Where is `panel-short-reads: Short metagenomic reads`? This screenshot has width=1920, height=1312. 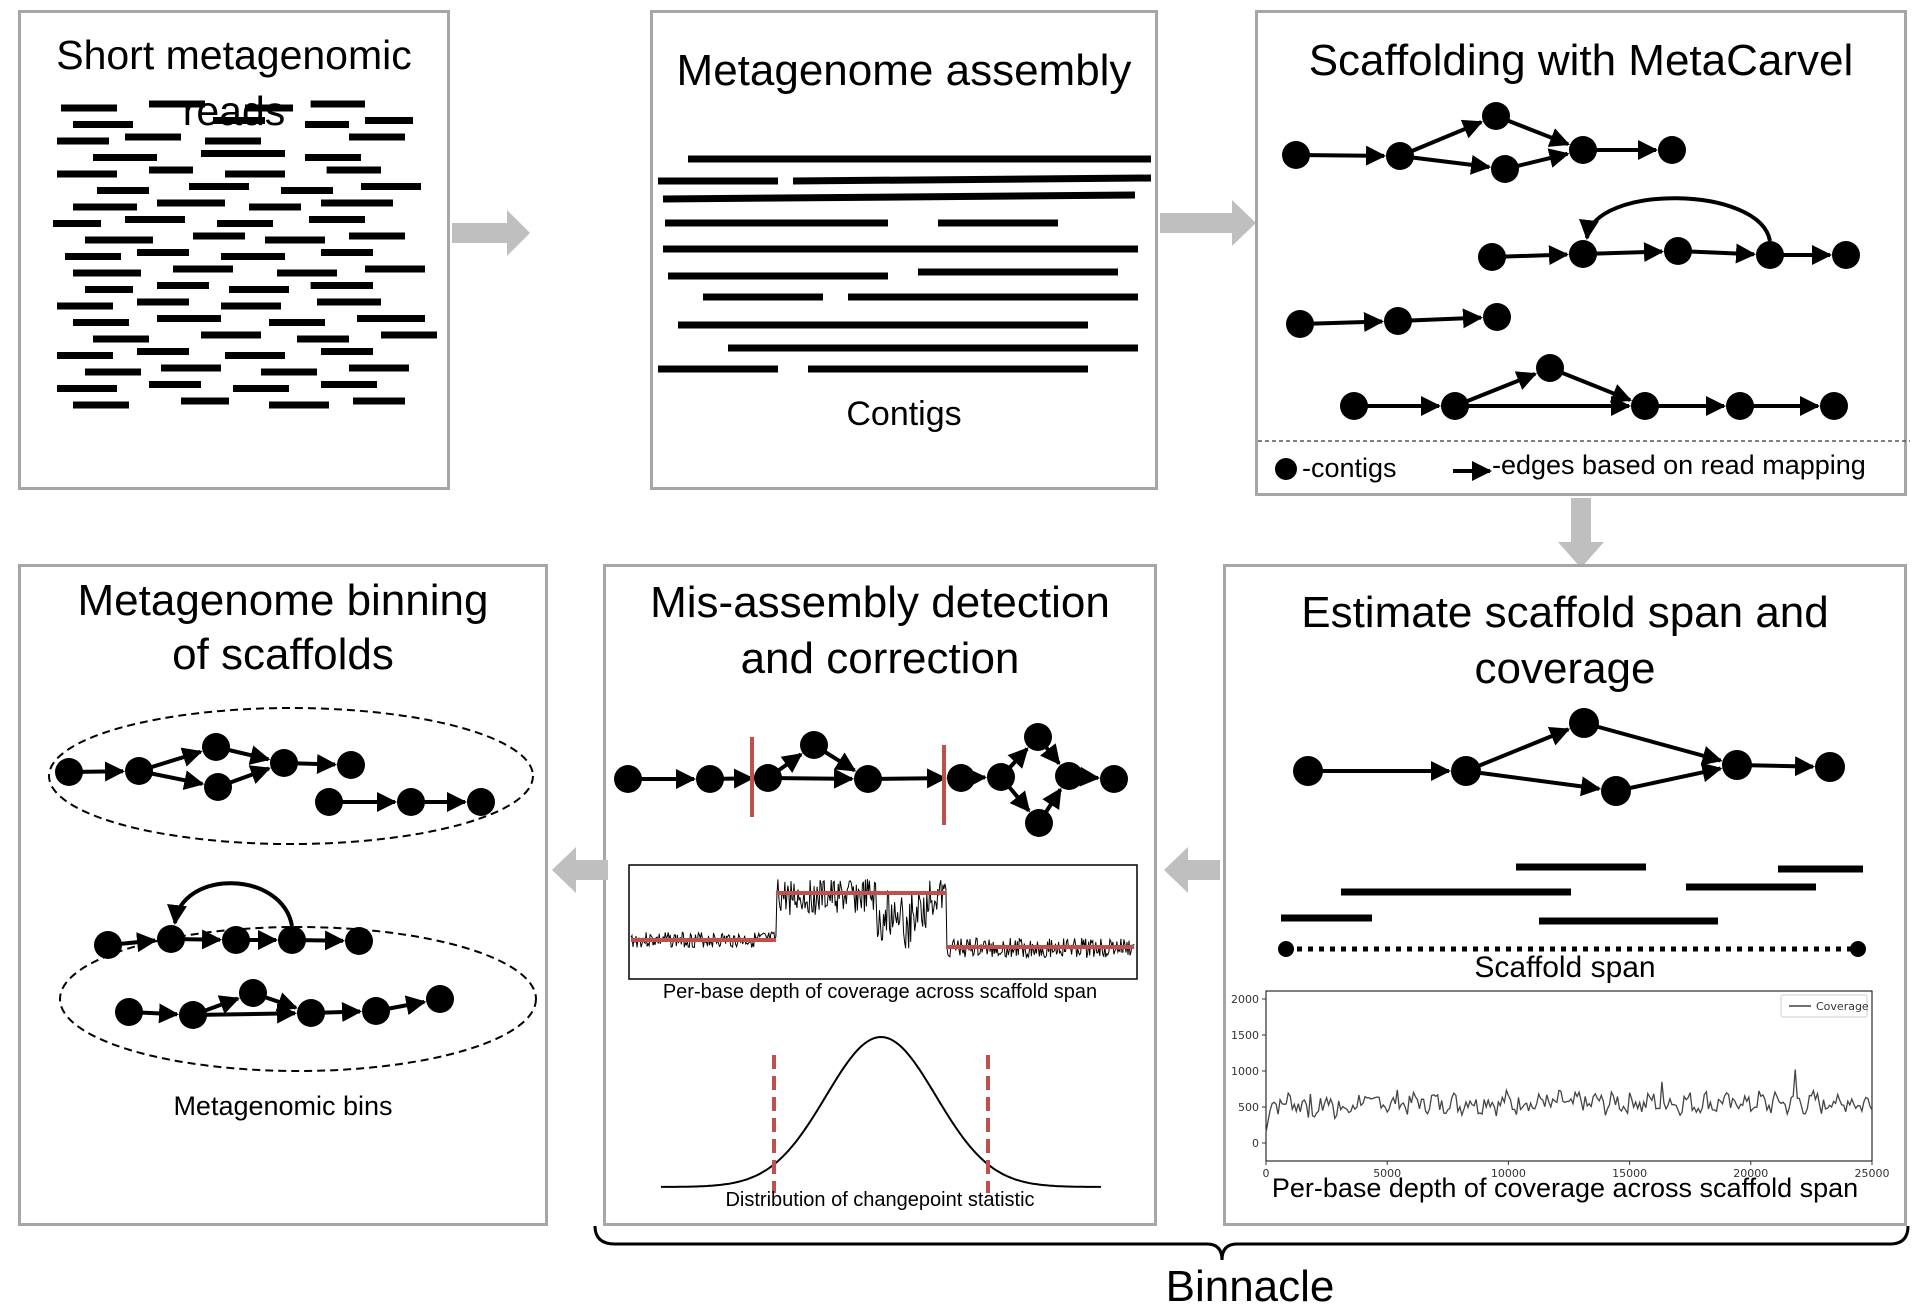 panel-short-reads: Short metagenomic reads is located at coordinates (234, 250).